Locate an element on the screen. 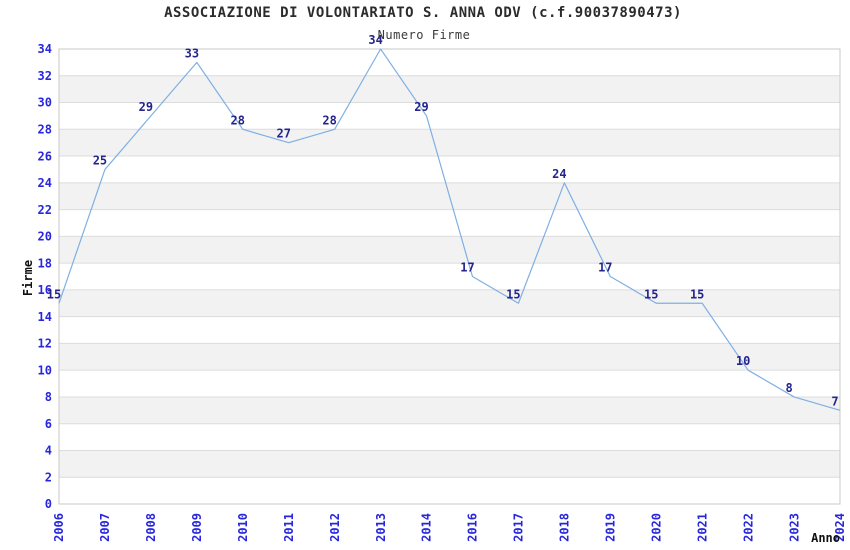 Image resolution: width=850 pixels, height=550 pixels. data-point-label: 25 is located at coordinates (100, 160).